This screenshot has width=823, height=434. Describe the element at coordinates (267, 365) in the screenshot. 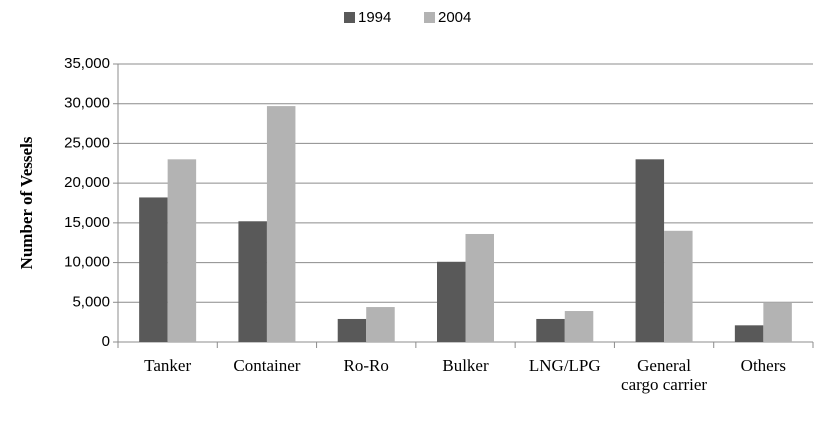

I see `x-tick-label: Container` at that location.